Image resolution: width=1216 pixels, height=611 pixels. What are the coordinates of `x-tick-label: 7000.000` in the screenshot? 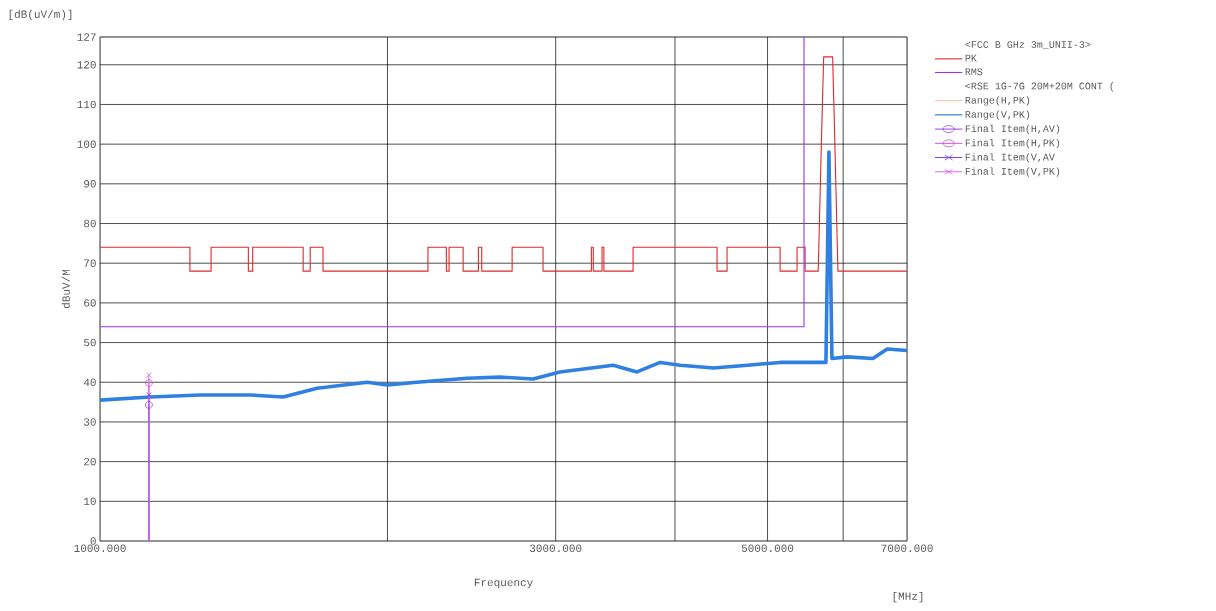 It's located at (907, 548).